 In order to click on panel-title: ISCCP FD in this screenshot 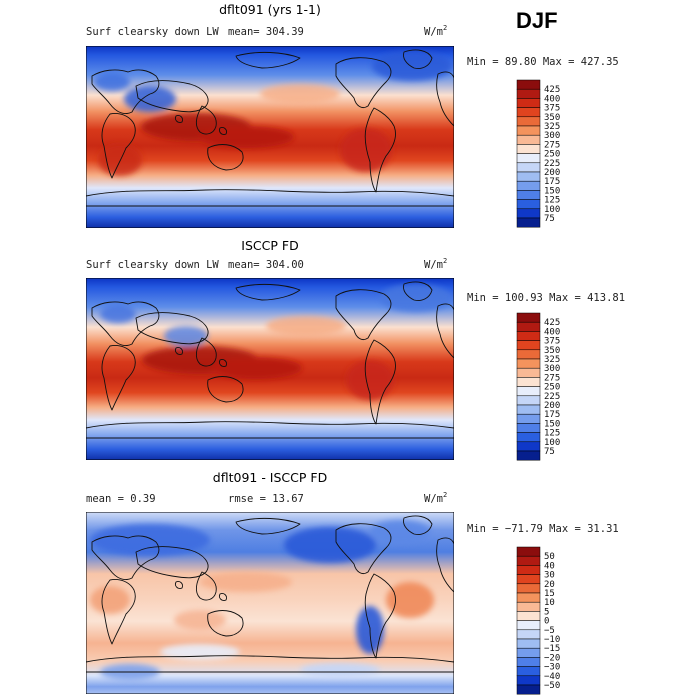, I will do `click(269, 245)`.